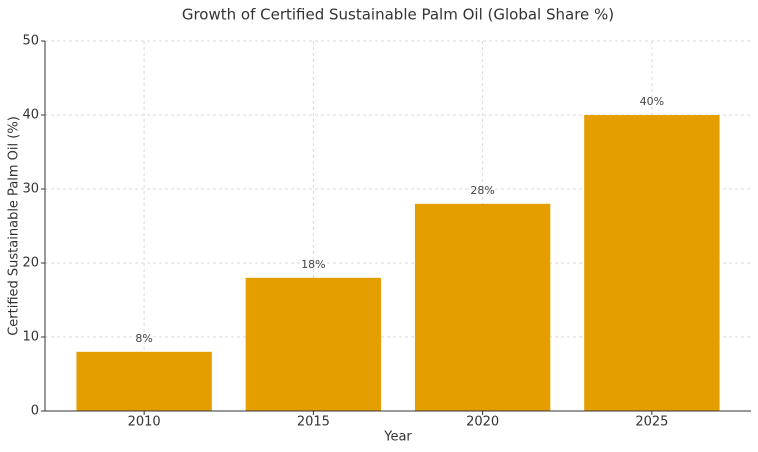 The height and width of the screenshot is (452, 758). I want to click on y-tick-label: 40, so click(30, 115).